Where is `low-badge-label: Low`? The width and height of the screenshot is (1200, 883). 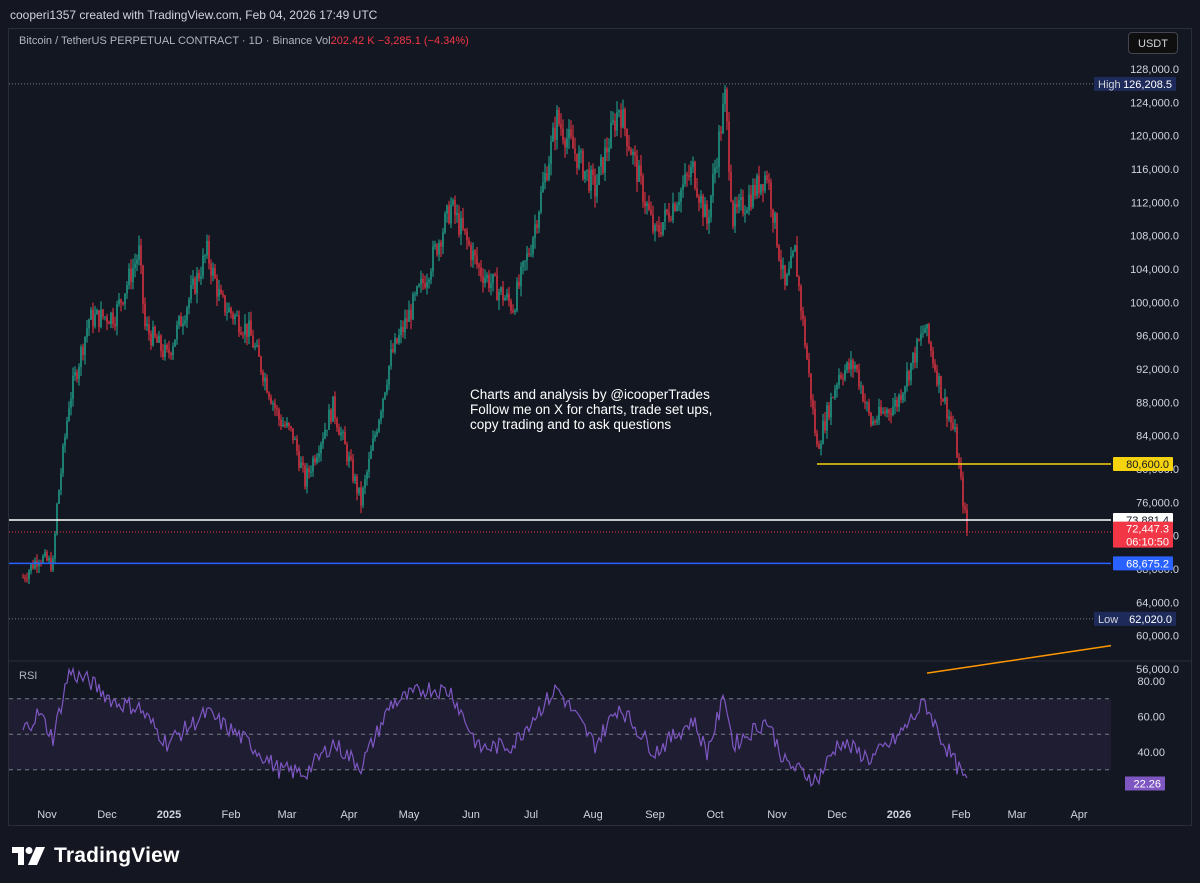
low-badge-label: Low is located at coordinates (1108, 620).